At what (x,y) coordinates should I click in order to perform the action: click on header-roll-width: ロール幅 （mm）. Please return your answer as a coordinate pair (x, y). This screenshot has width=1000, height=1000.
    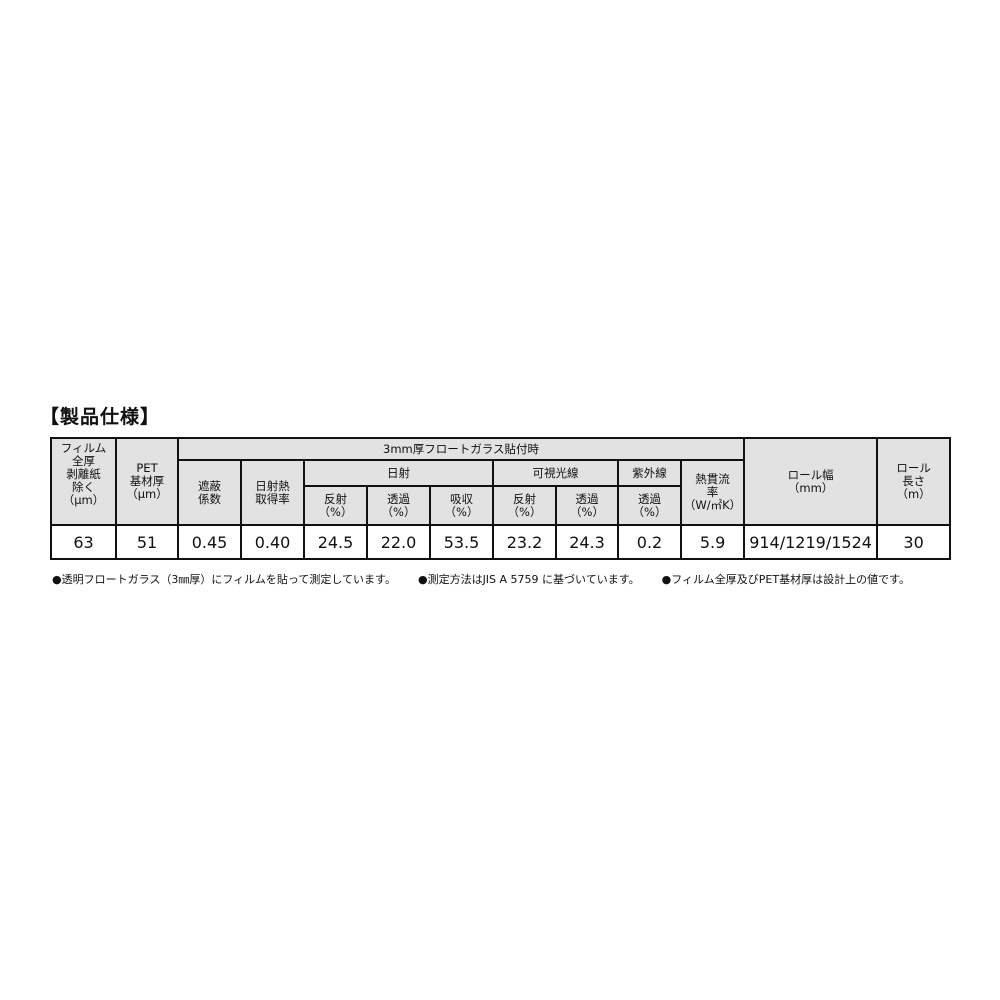
    Looking at the image, I should click on (811, 481).